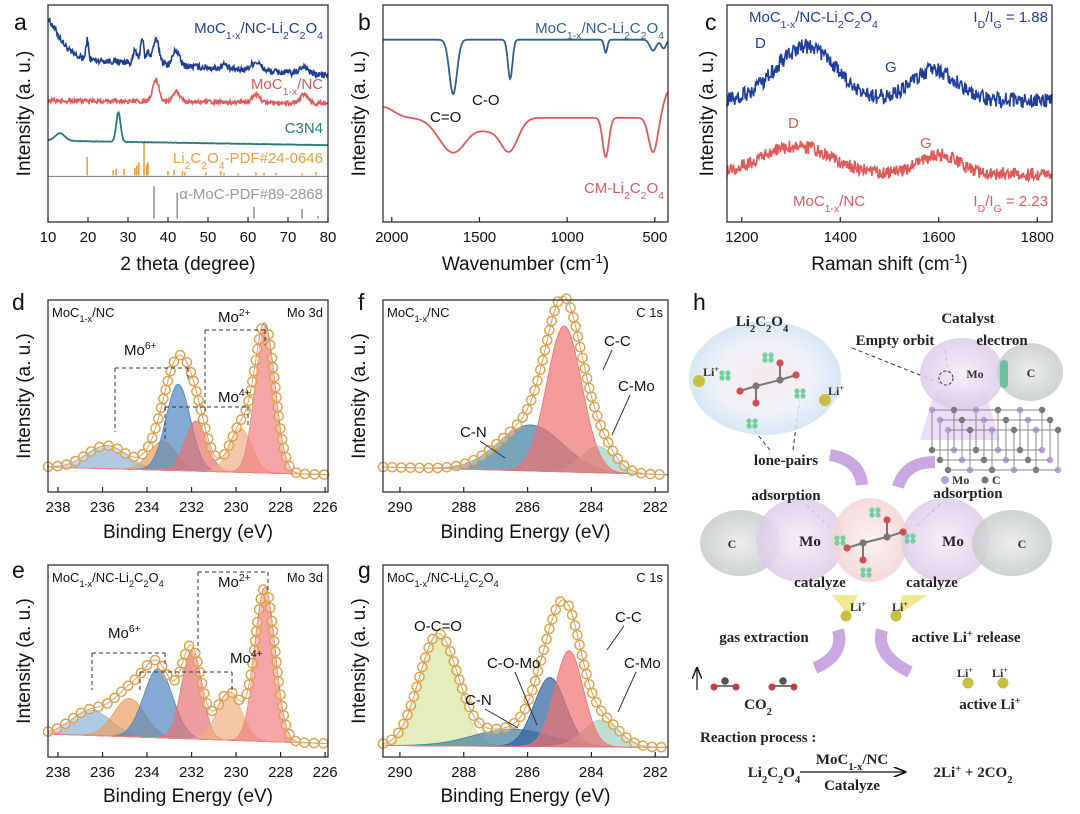 Image resolution: width=1080 pixels, height=814 pixels. I want to click on c-orbital-sphere, so click(1030, 372).